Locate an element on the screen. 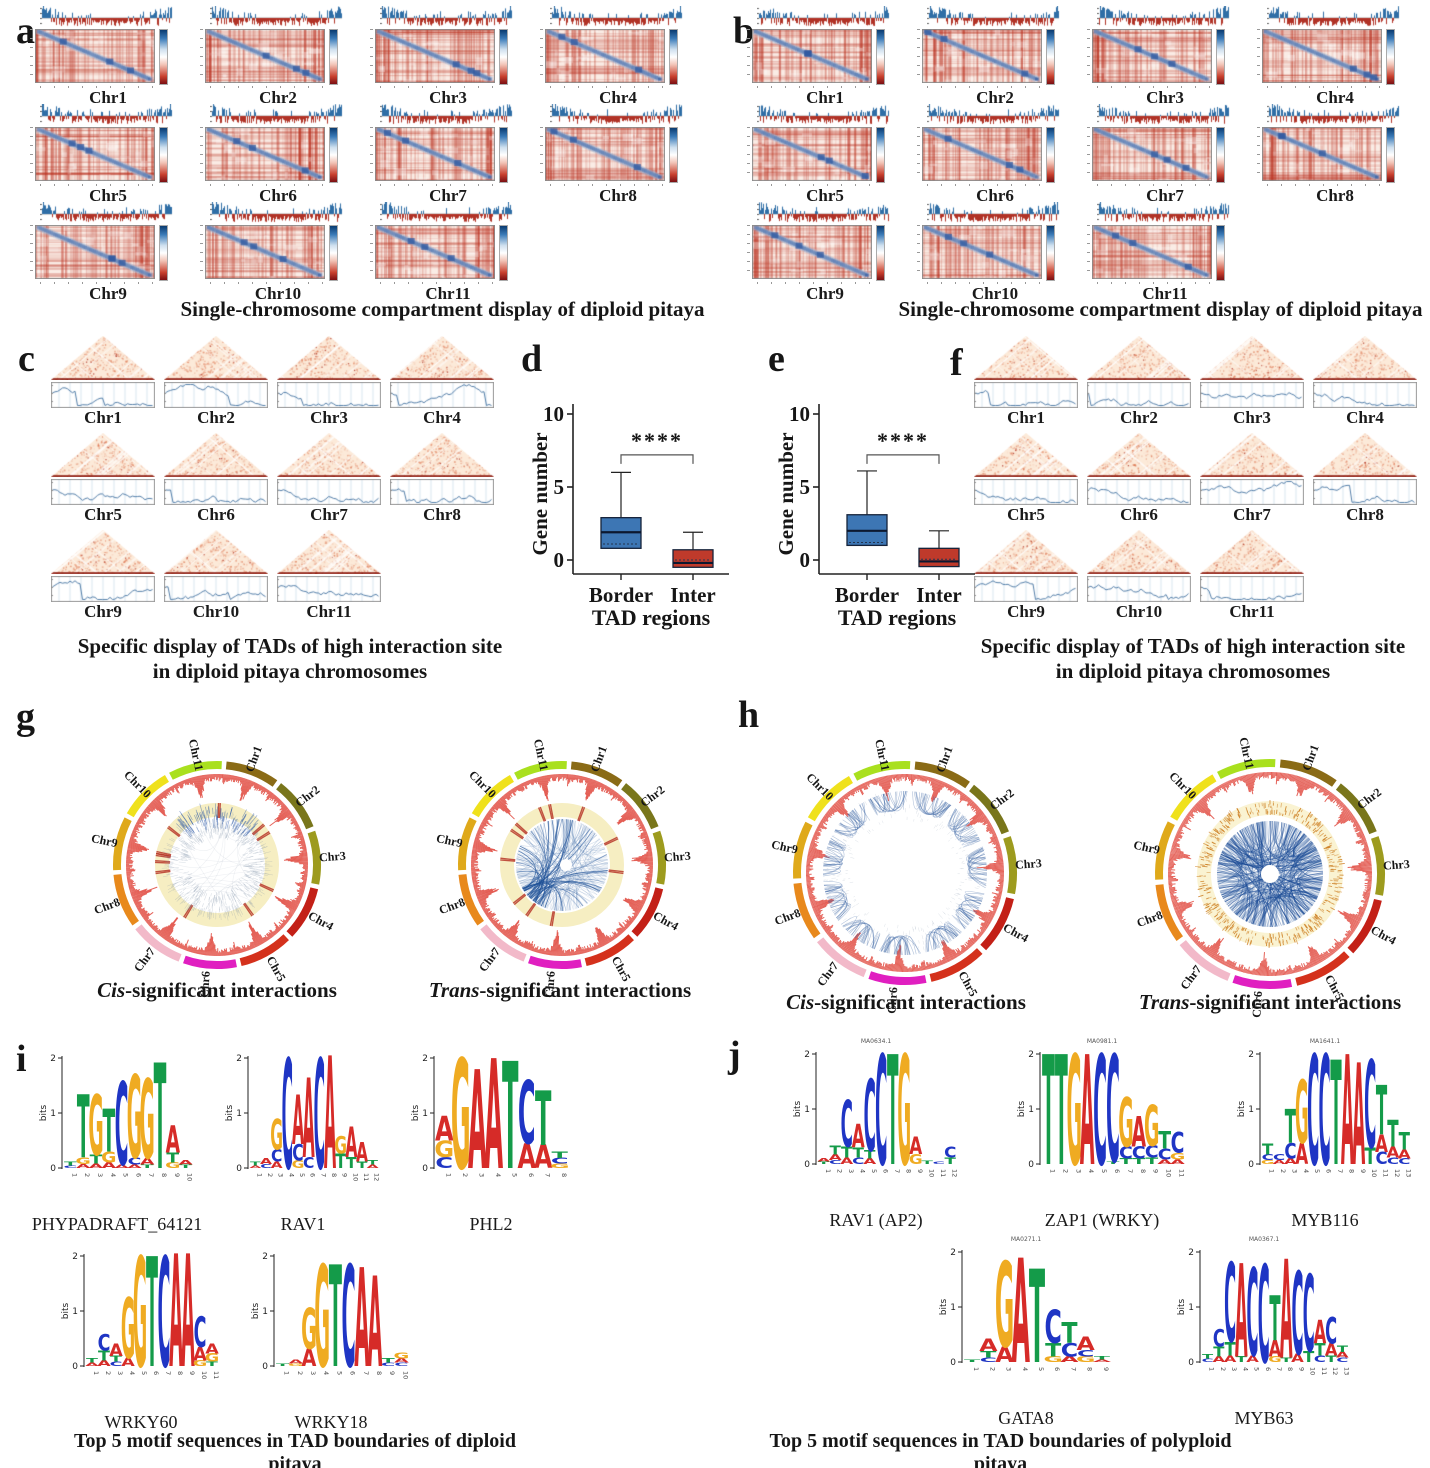 This screenshot has width=1430, height=1468. logo-x-tick: 8 is located at coordinates (180, 1373).